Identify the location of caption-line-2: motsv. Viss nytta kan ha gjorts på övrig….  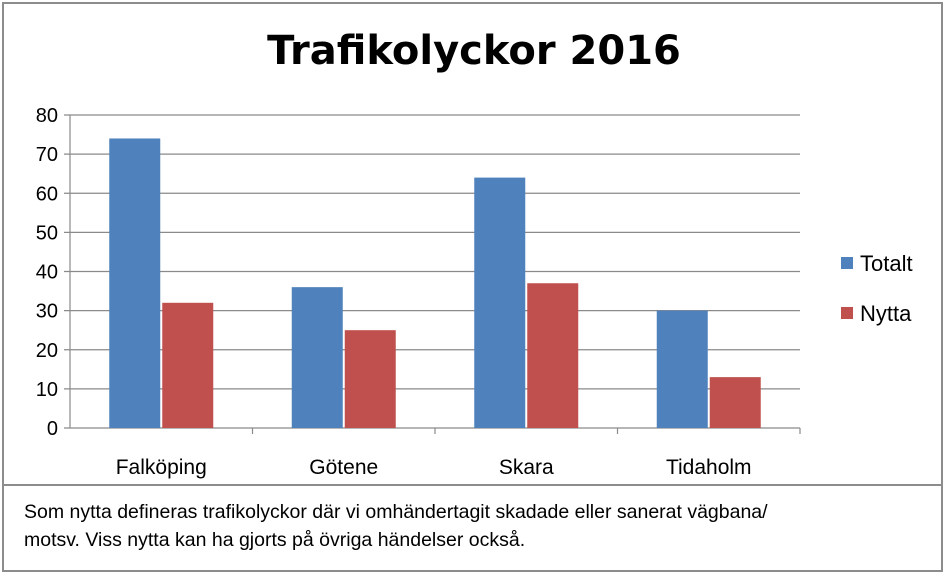
(275, 540).